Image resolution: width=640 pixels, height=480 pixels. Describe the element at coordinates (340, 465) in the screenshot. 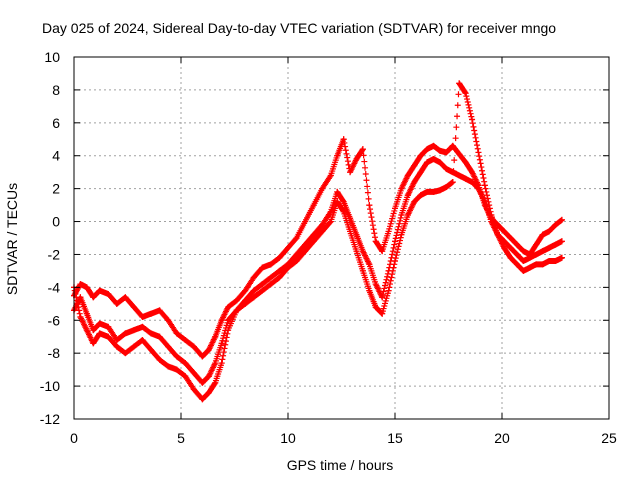

I see `x-axis-label: GPS time / hours` at that location.